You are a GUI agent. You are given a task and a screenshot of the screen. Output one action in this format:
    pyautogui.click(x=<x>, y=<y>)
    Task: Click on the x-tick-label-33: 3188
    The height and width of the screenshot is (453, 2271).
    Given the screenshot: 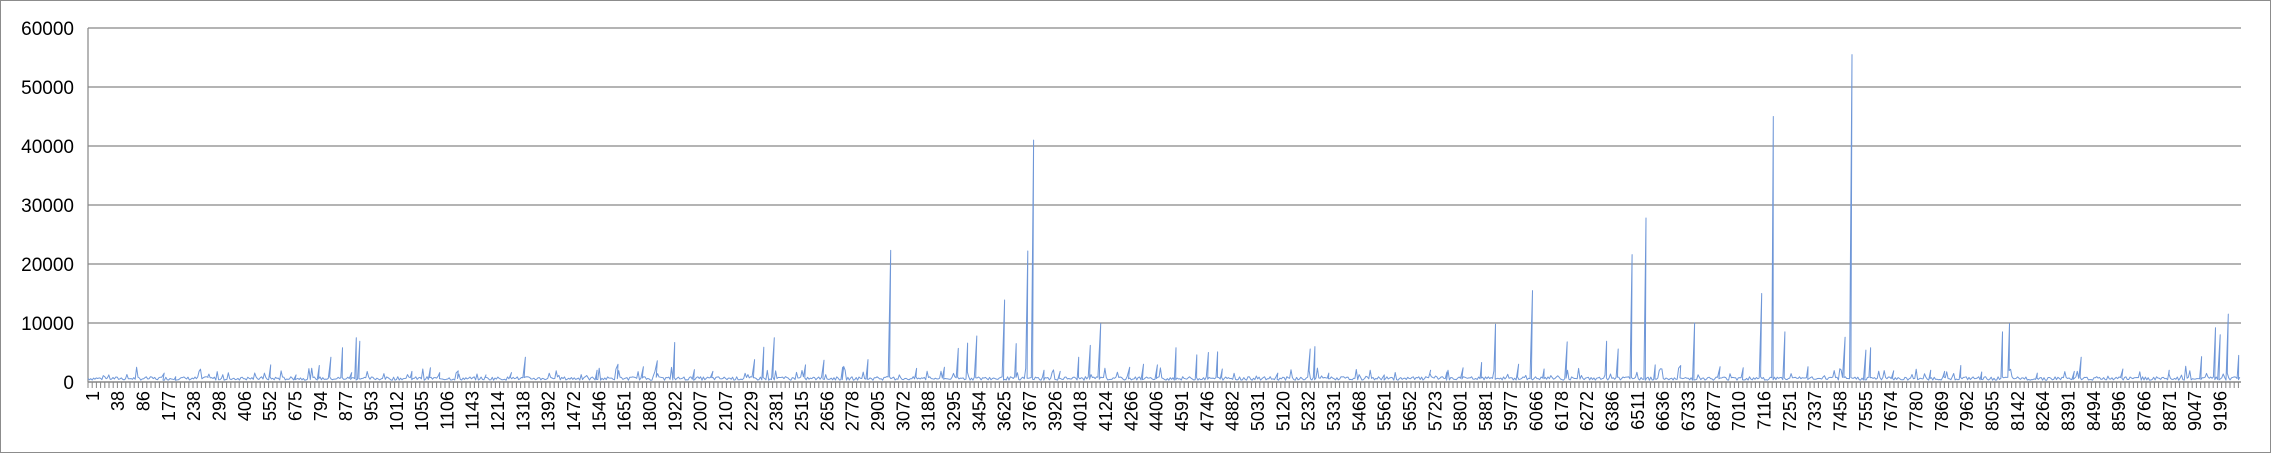 What is the action you would take?
    pyautogui.click(x=929, y=411)
    